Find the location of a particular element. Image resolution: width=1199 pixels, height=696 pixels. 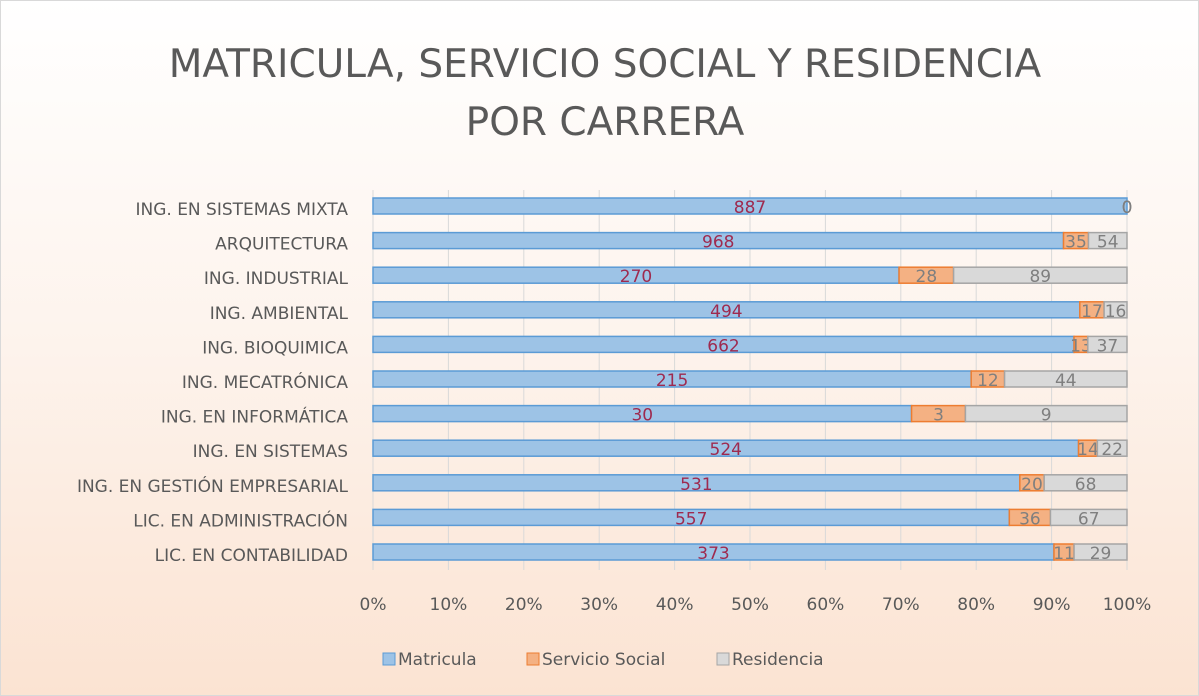

x-tick-label: 80% is located at coordinates (976, 605).